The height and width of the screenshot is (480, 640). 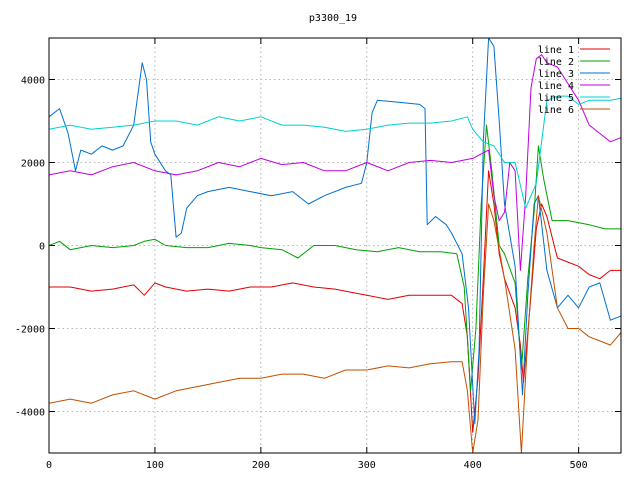 What do you see at coordinates (556, 98) in the screenshot?
I see `legend-label-5: line 5` at bounding box center [556, 98].